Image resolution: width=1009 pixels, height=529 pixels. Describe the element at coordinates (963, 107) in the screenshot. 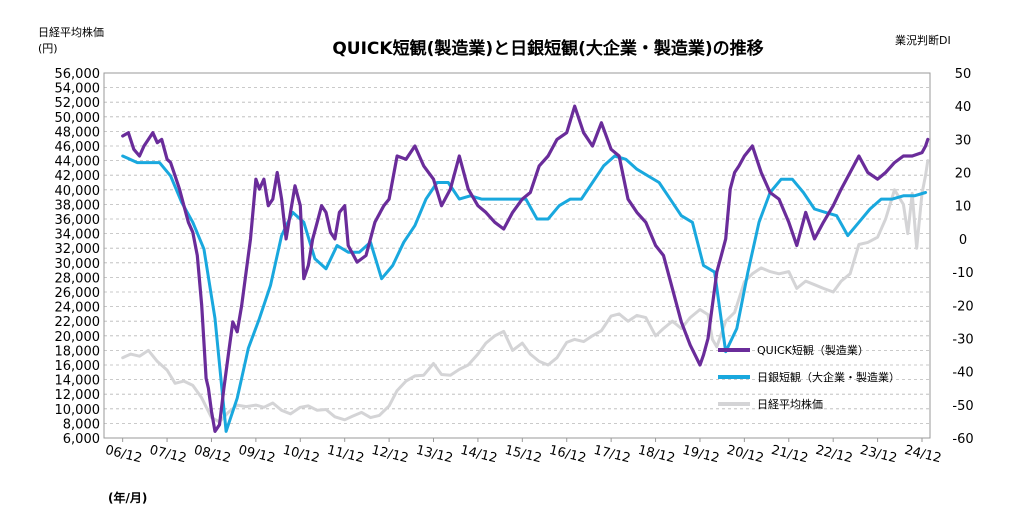

I see `right-tick-label: 40` at that location.